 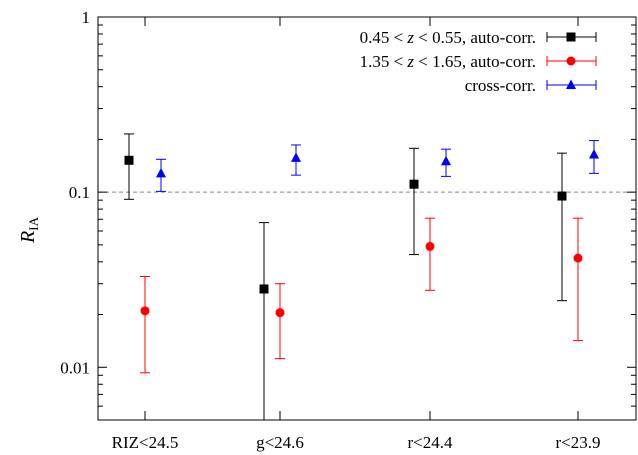 I want to click on legend-entry: 1.35 < z < 1.65, auto-corr., so click(x=478, y=61).